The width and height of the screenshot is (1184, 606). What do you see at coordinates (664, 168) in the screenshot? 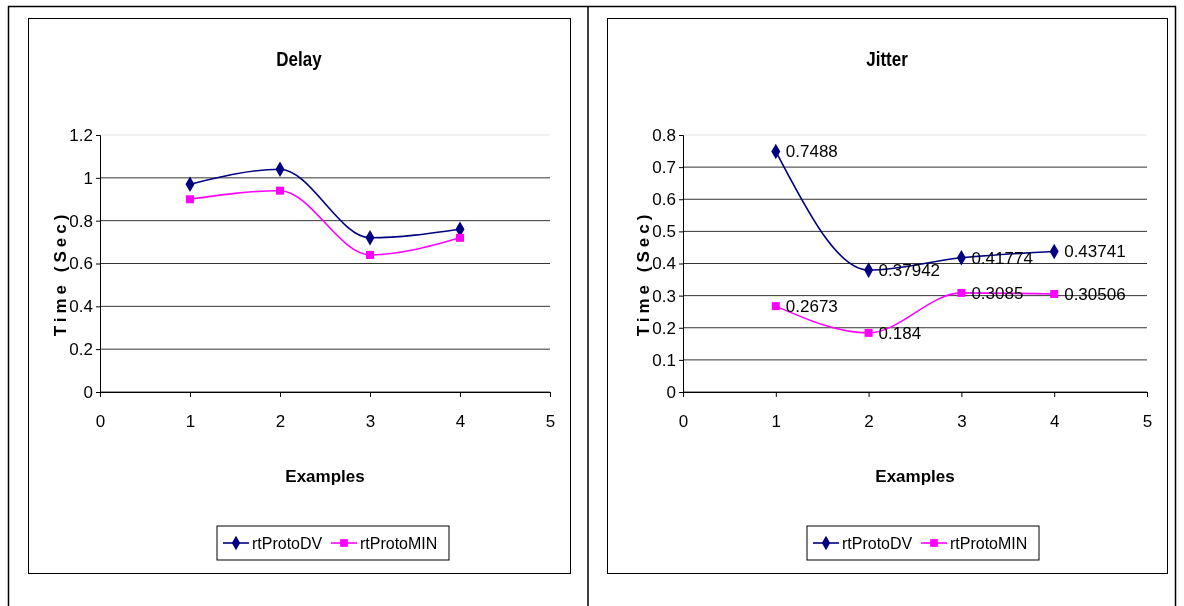
I see `y-tick-label: 0.7` at bounding box center [664, 168].